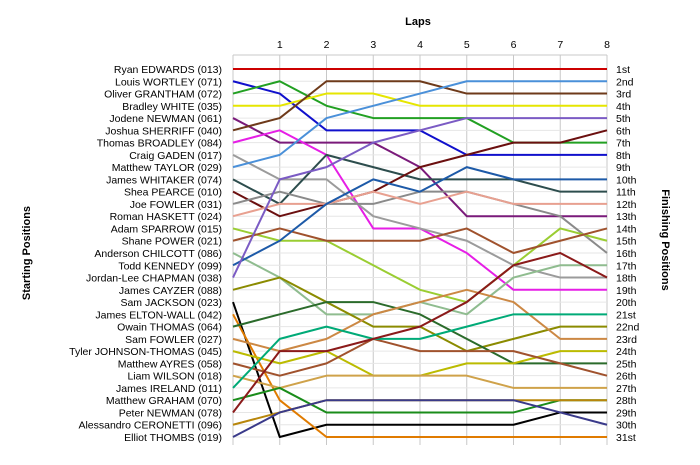  Describe the element at coordinates (626, 266) in the screenshot. I see `position-label: 17th` at that location.